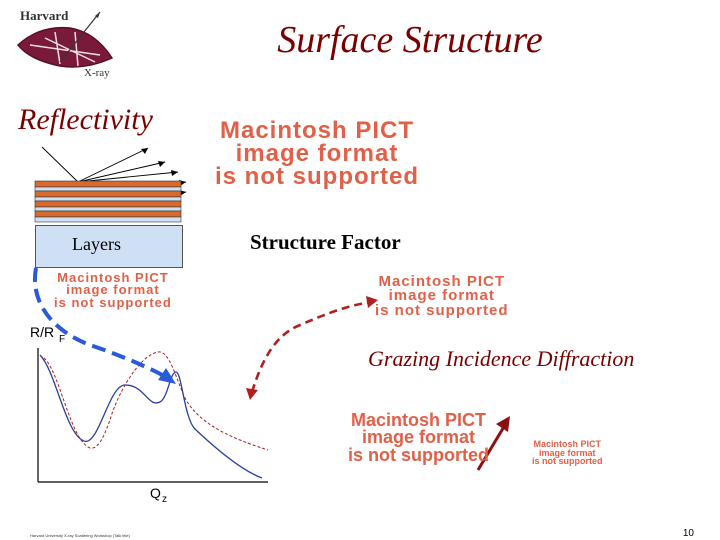 The image size is (720, 540). Describe the element at coordinates (96, 244) in the screenshot. I see `layers-label: Layers` at that location.